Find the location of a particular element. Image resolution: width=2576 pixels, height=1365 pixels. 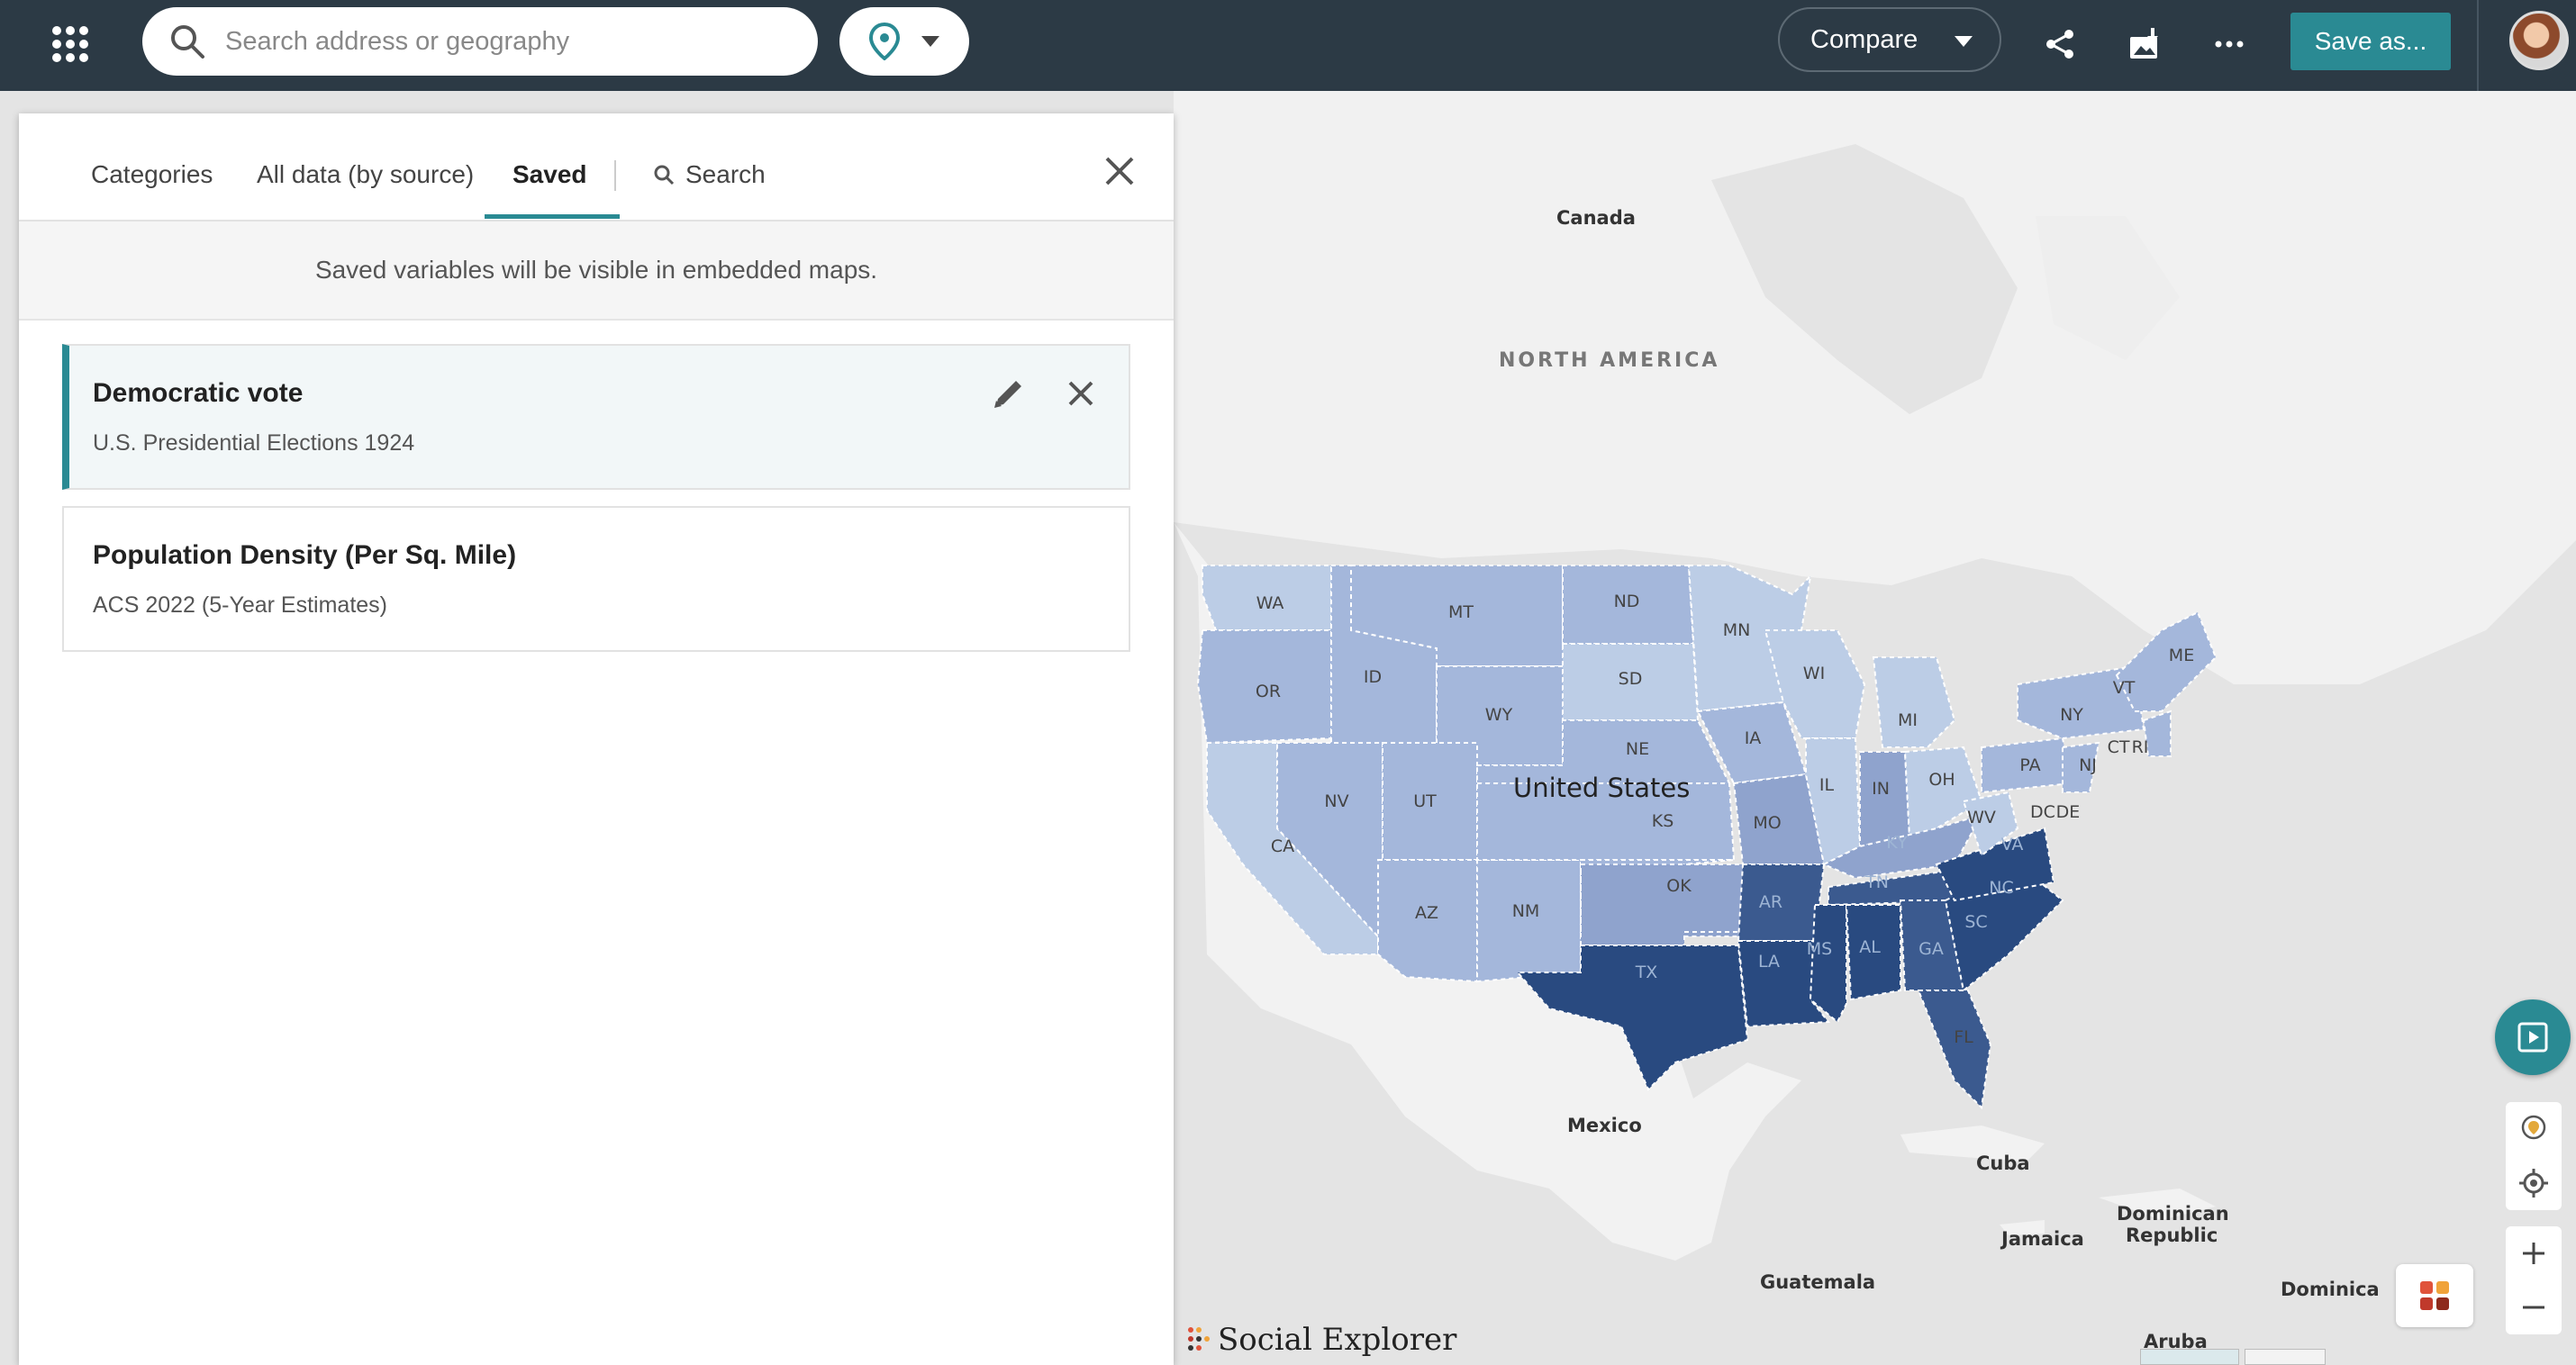

search-bar is located at coordinates (480, 41).